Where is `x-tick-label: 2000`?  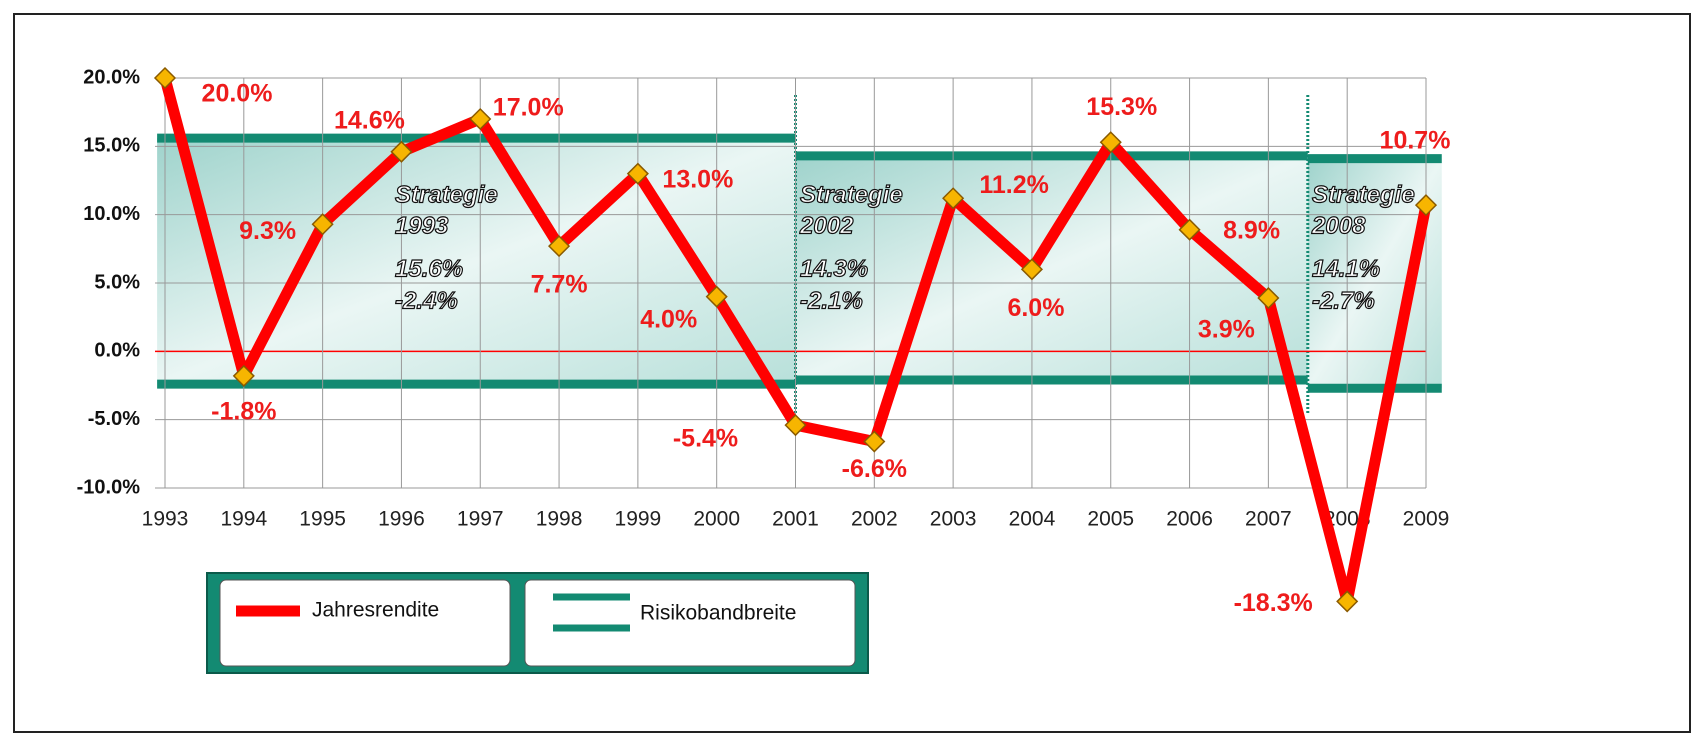
x-tick-label: 2000 is located at coordinates (716, 519).